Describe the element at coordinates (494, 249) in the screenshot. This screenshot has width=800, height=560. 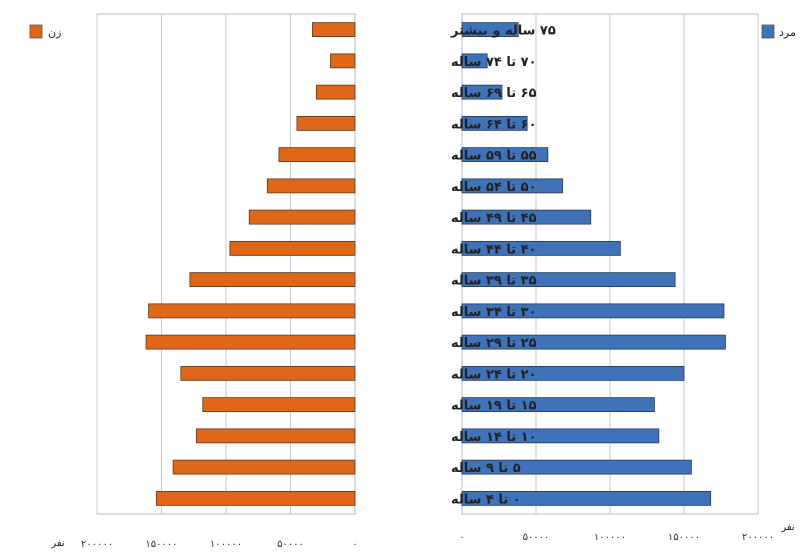
I see `age-group-label: ۴۰ تا ۴۴ ساله` at that location.